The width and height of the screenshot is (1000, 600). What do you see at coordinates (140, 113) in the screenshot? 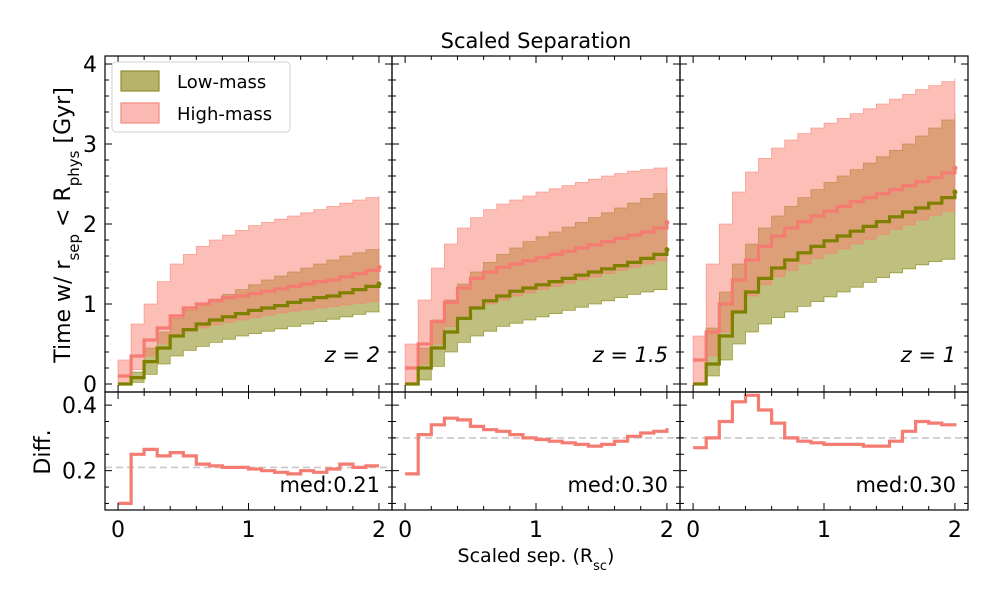
I see `legend-swatch-high-mass` at bounding box center [140, 113].